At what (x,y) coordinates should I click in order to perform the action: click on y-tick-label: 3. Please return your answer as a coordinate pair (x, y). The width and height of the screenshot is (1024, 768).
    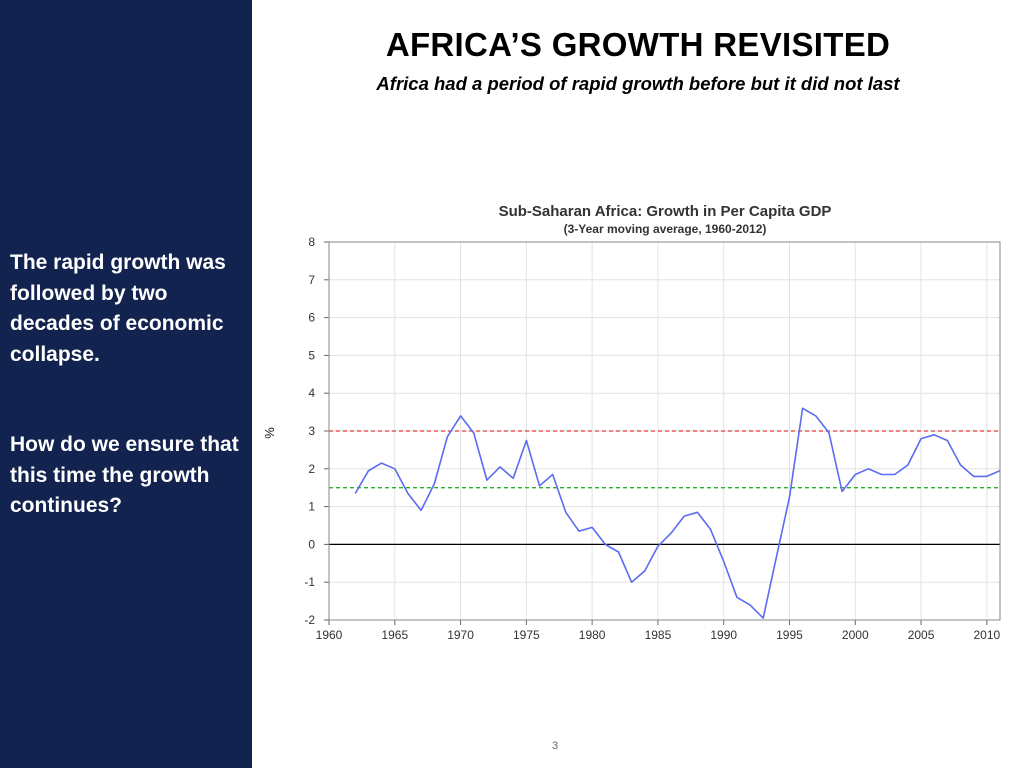
    Looking at the image, I should click on (311, 431).